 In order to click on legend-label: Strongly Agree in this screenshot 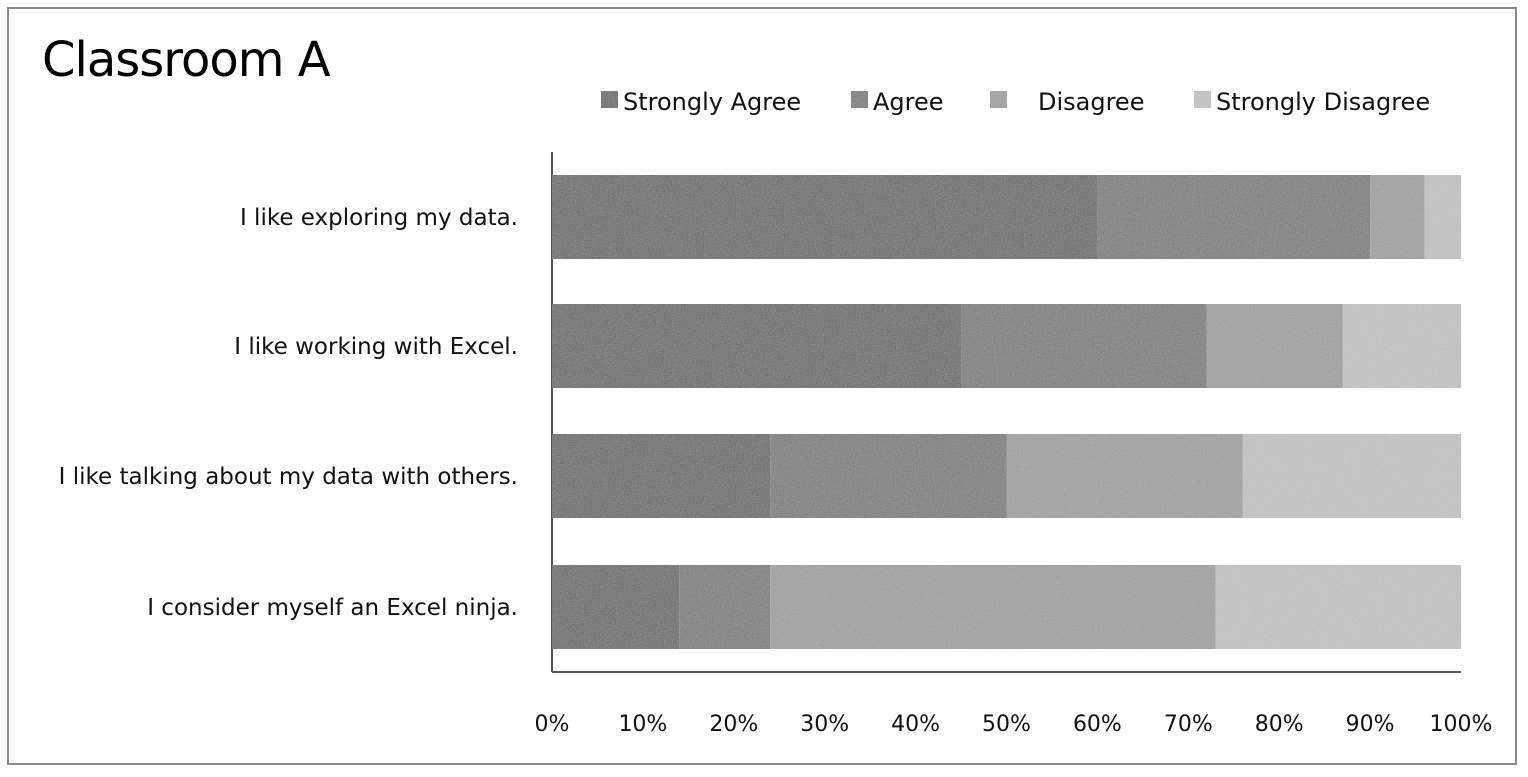, I will do `click(712, 102)`.